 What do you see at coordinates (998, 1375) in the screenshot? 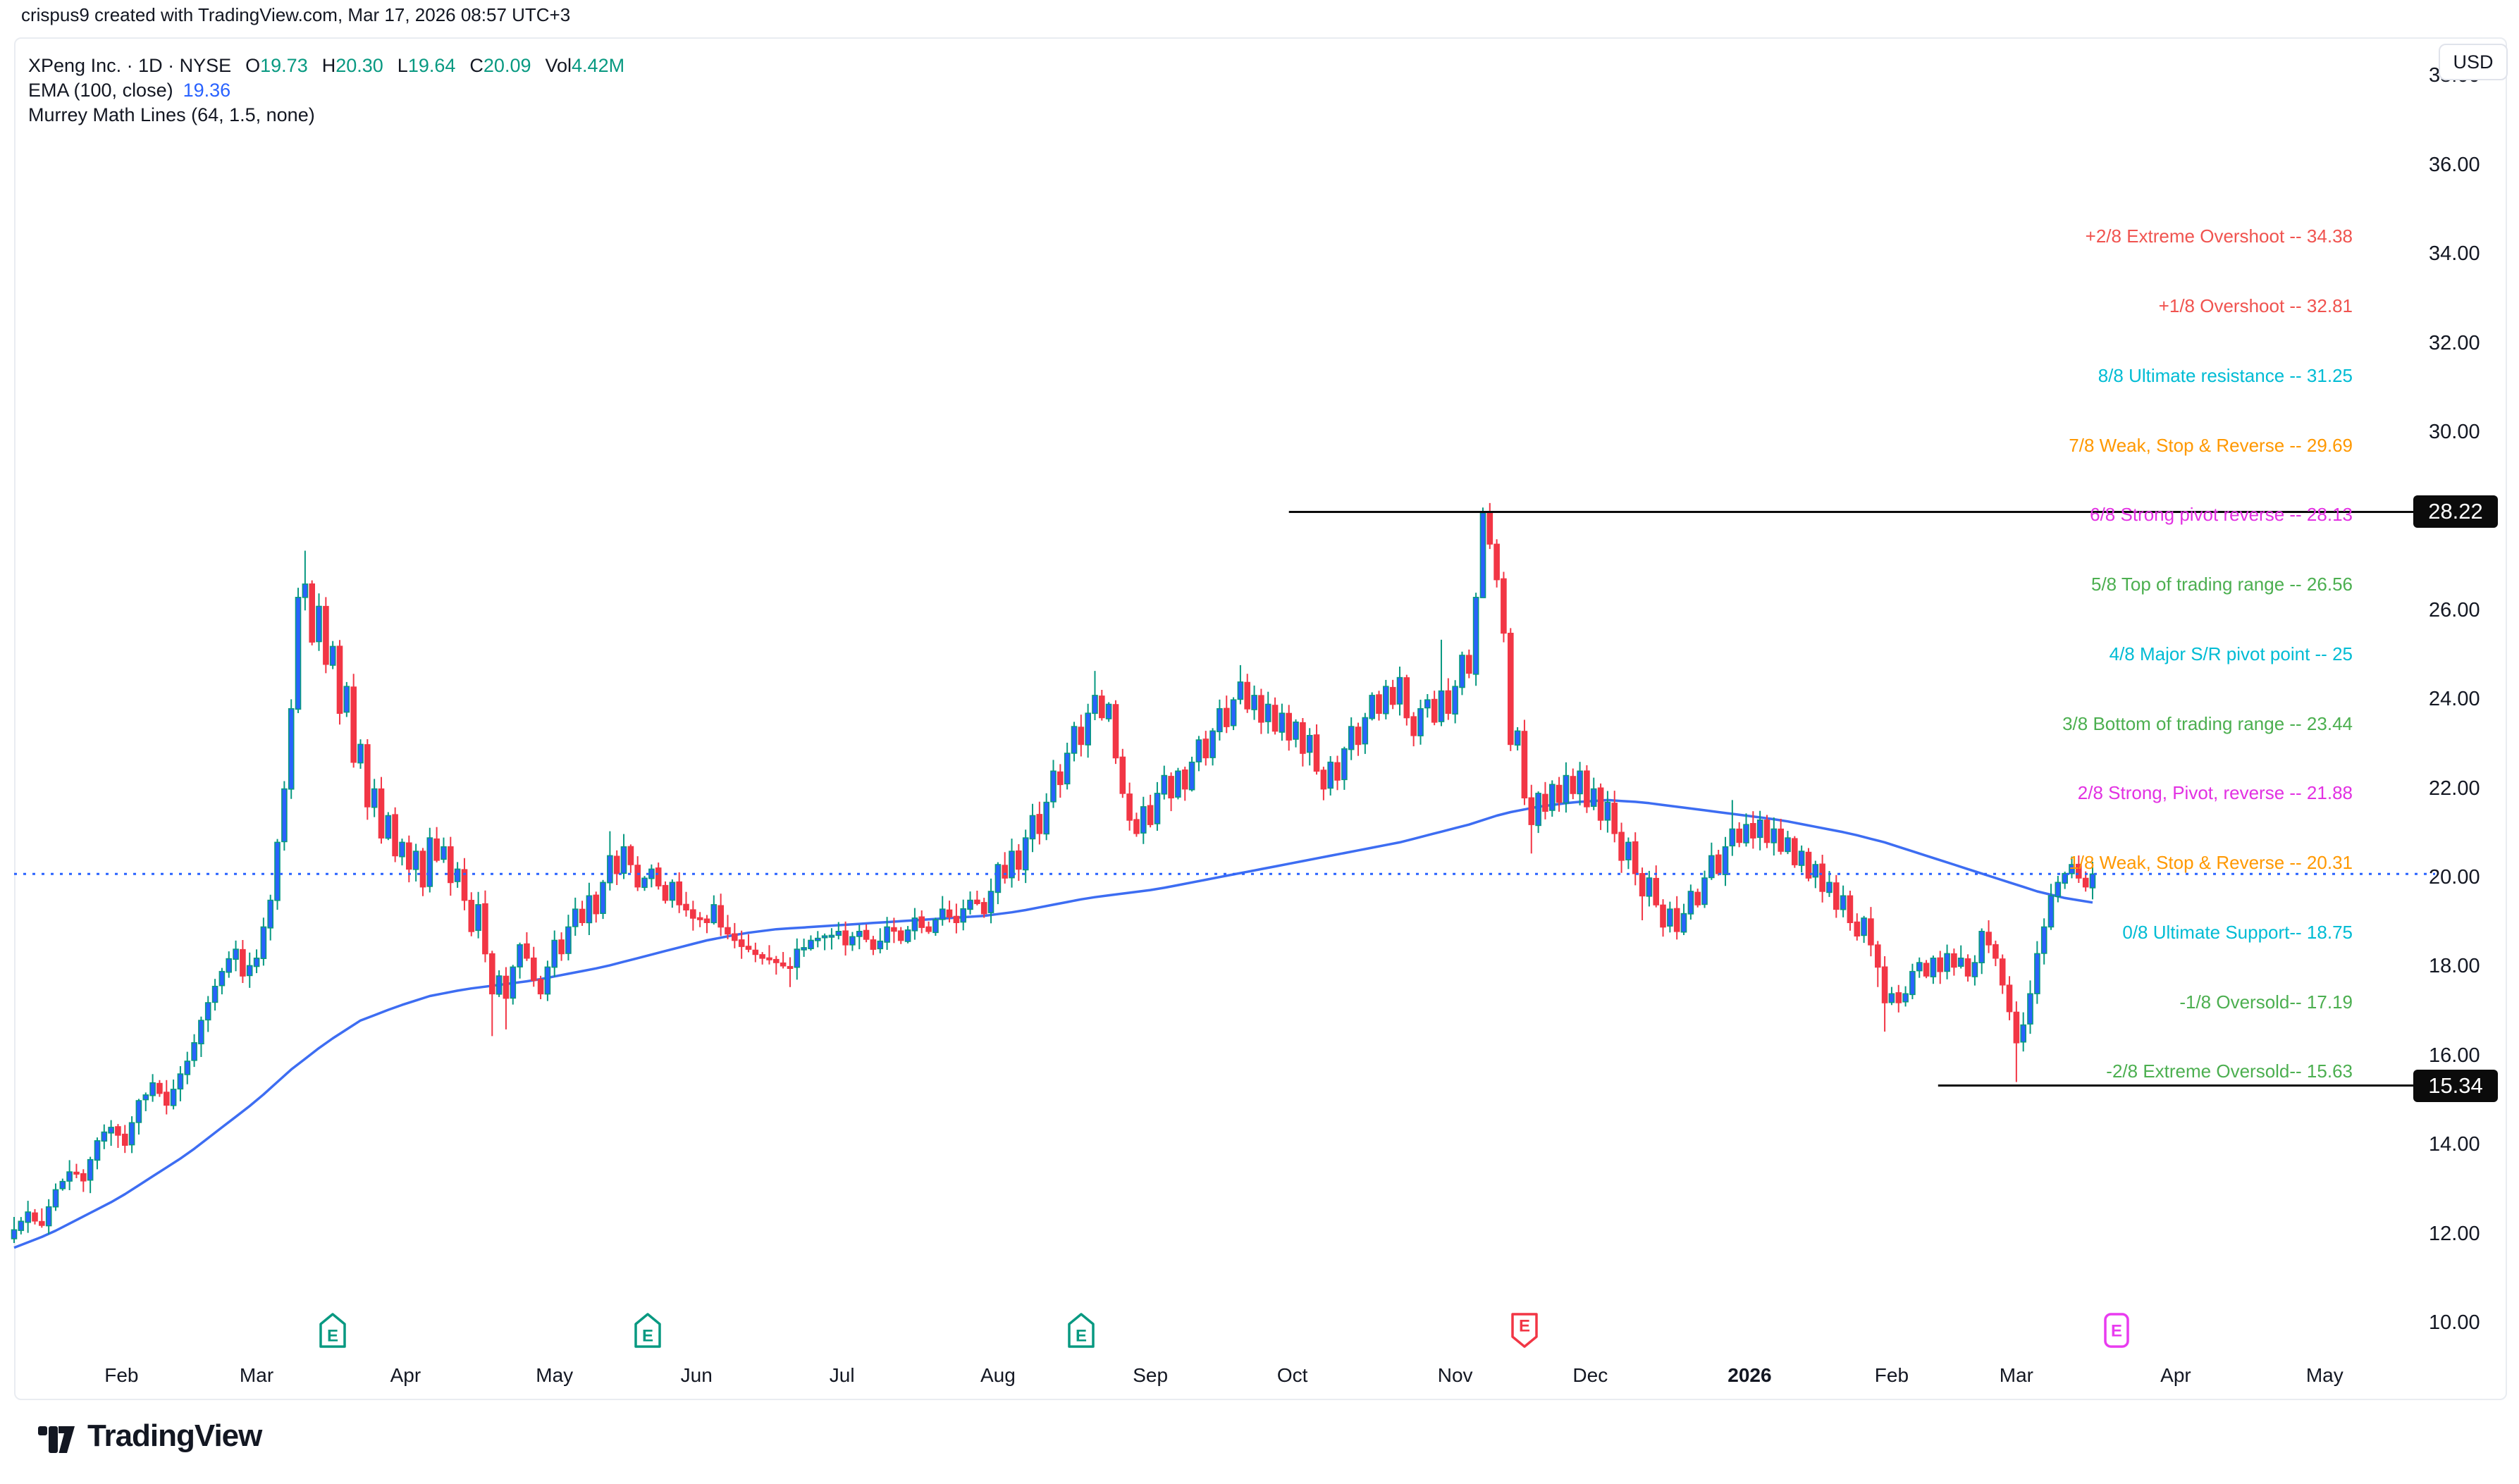
I see `time-axis-label-Aug: Aug` at bounding box center [998, 1375].